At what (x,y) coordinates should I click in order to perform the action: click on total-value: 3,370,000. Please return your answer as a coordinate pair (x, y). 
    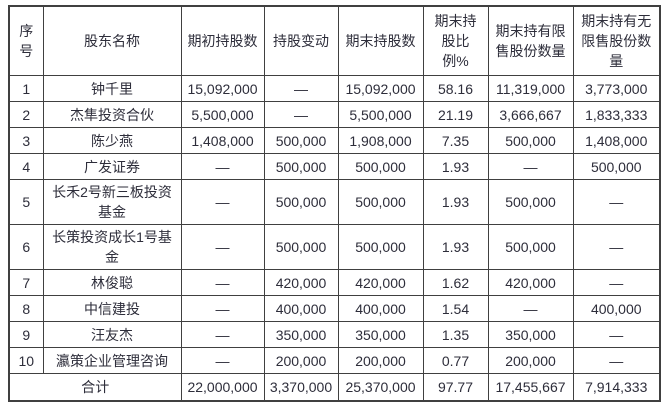
    Looking at the image, I should click on (301, 387).